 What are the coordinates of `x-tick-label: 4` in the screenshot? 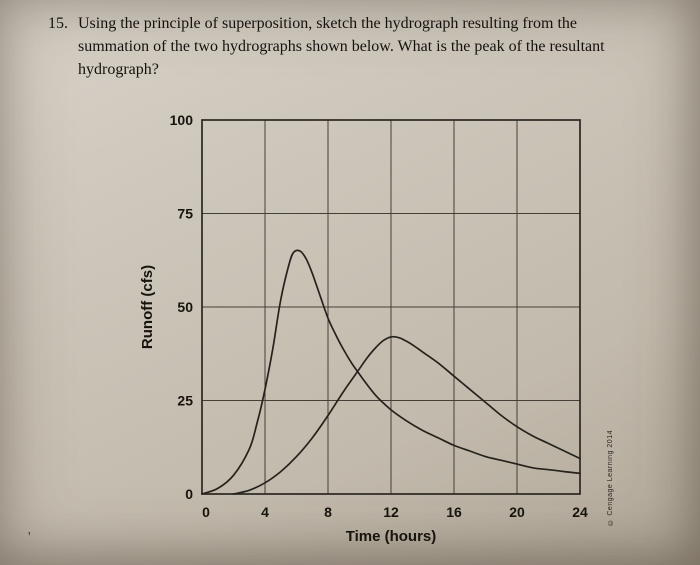 It's located at (265, 512).